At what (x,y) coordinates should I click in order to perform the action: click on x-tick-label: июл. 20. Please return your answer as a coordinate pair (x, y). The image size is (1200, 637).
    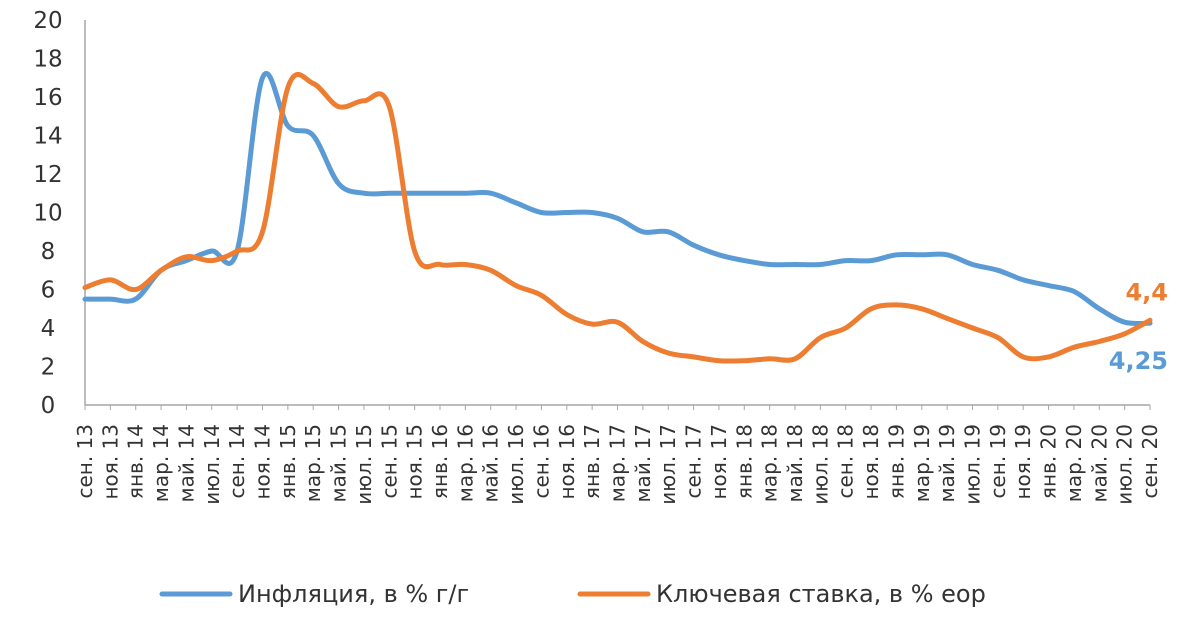
    Looking at the image, I should click on (1125, 464).